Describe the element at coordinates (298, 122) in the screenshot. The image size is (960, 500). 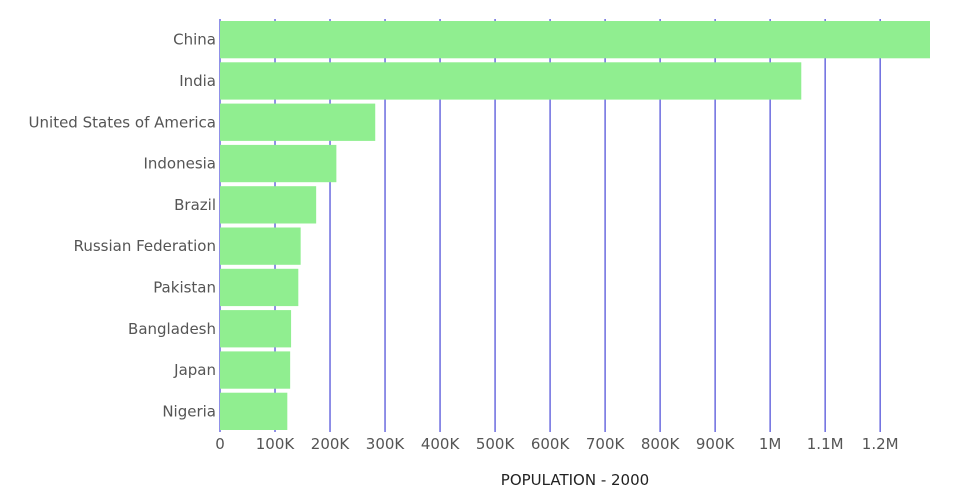
I see `bar-united-states-of-america` at that location.